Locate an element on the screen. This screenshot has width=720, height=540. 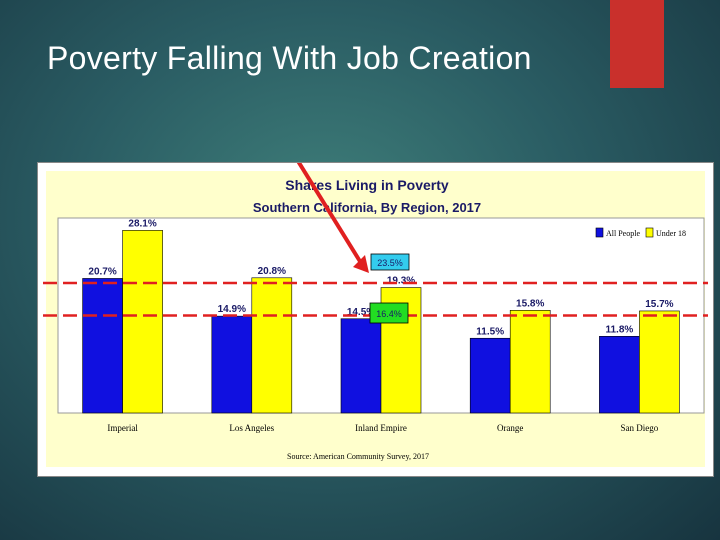
category-label-2: Inland Empire is located at coordinates (381, 428).